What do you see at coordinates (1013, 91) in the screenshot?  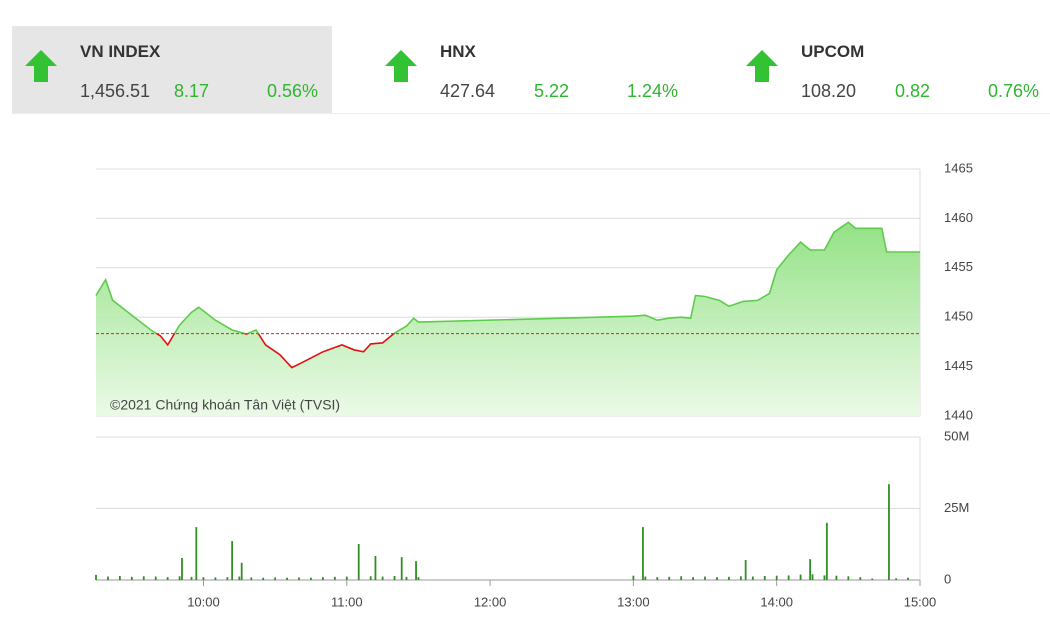 I see `index-percent: 0.76%` at bounding box center [1013, 91].